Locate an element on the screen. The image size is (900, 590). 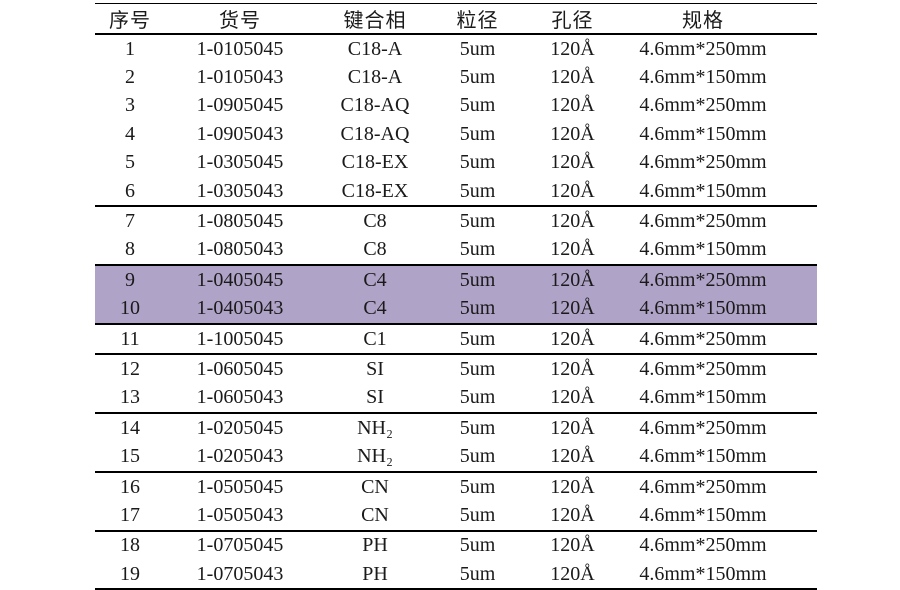
table-row: 1 1-0105045 C18-A 5um 120Å 4.6mm*250mm is located at coordinates (456, 48).